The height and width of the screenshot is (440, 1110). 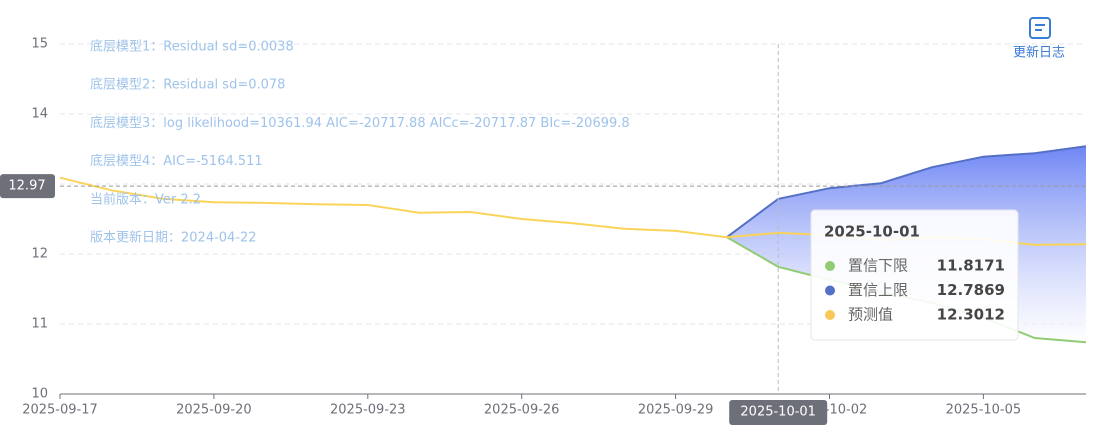 I want to click on y-tick-label: 12, so click(x=39, y=254).